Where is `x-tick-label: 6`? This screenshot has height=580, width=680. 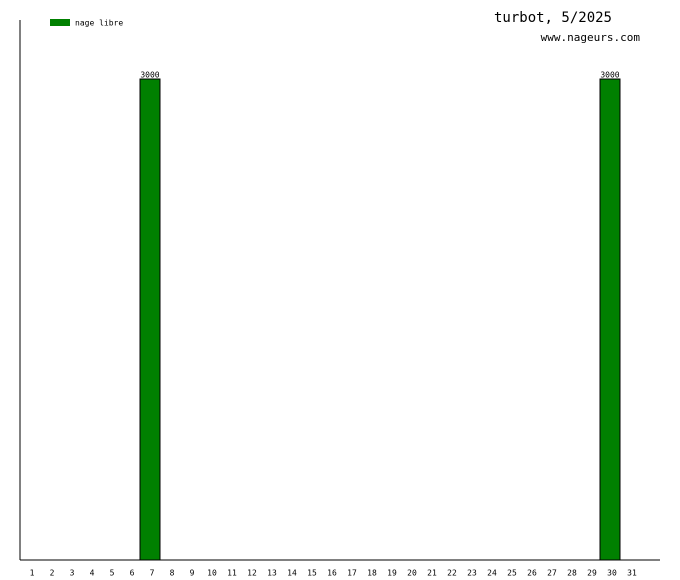 x-tick-label: 6 is located at coordinates (132, 573).